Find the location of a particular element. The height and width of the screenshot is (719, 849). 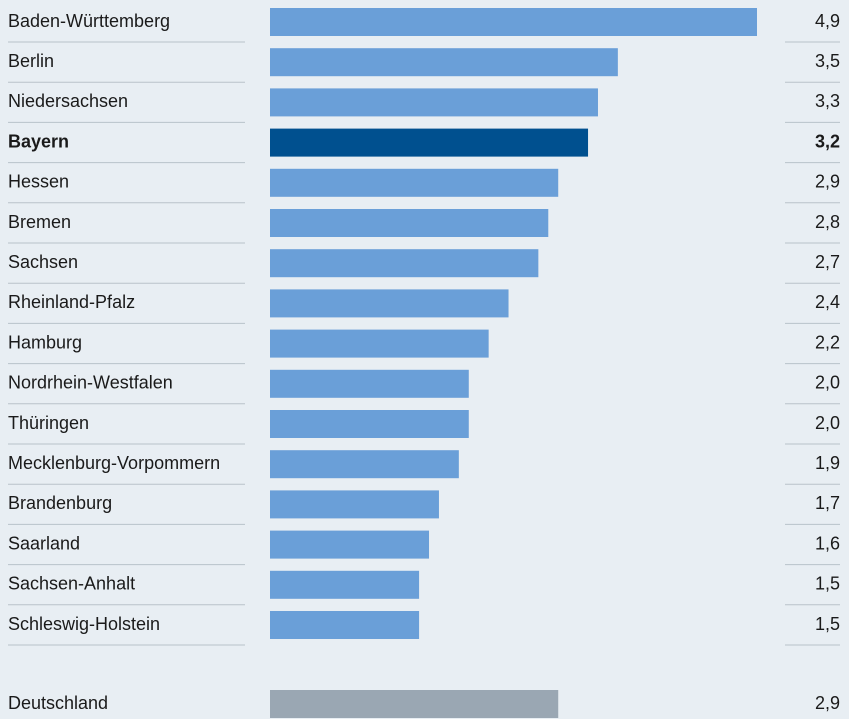

category-label: Baden-Württemberg is located at coordinates (89, 21).